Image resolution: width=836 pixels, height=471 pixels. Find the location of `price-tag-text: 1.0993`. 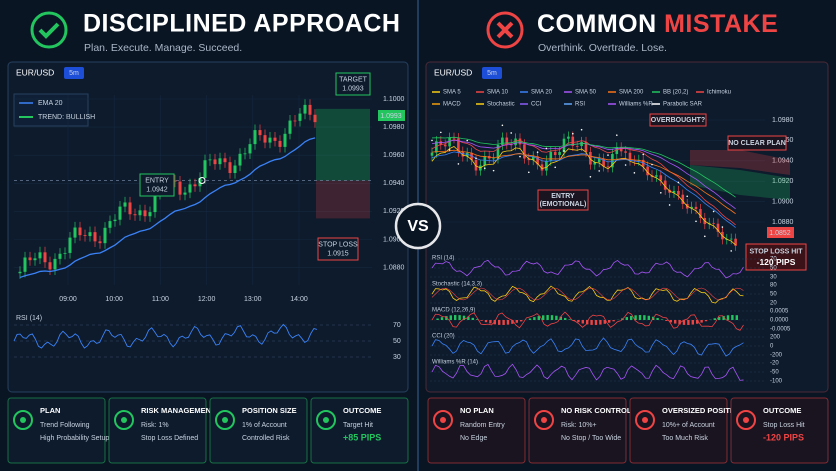

price-tag-text: 1.0993 is located at coordinates (391, 116).